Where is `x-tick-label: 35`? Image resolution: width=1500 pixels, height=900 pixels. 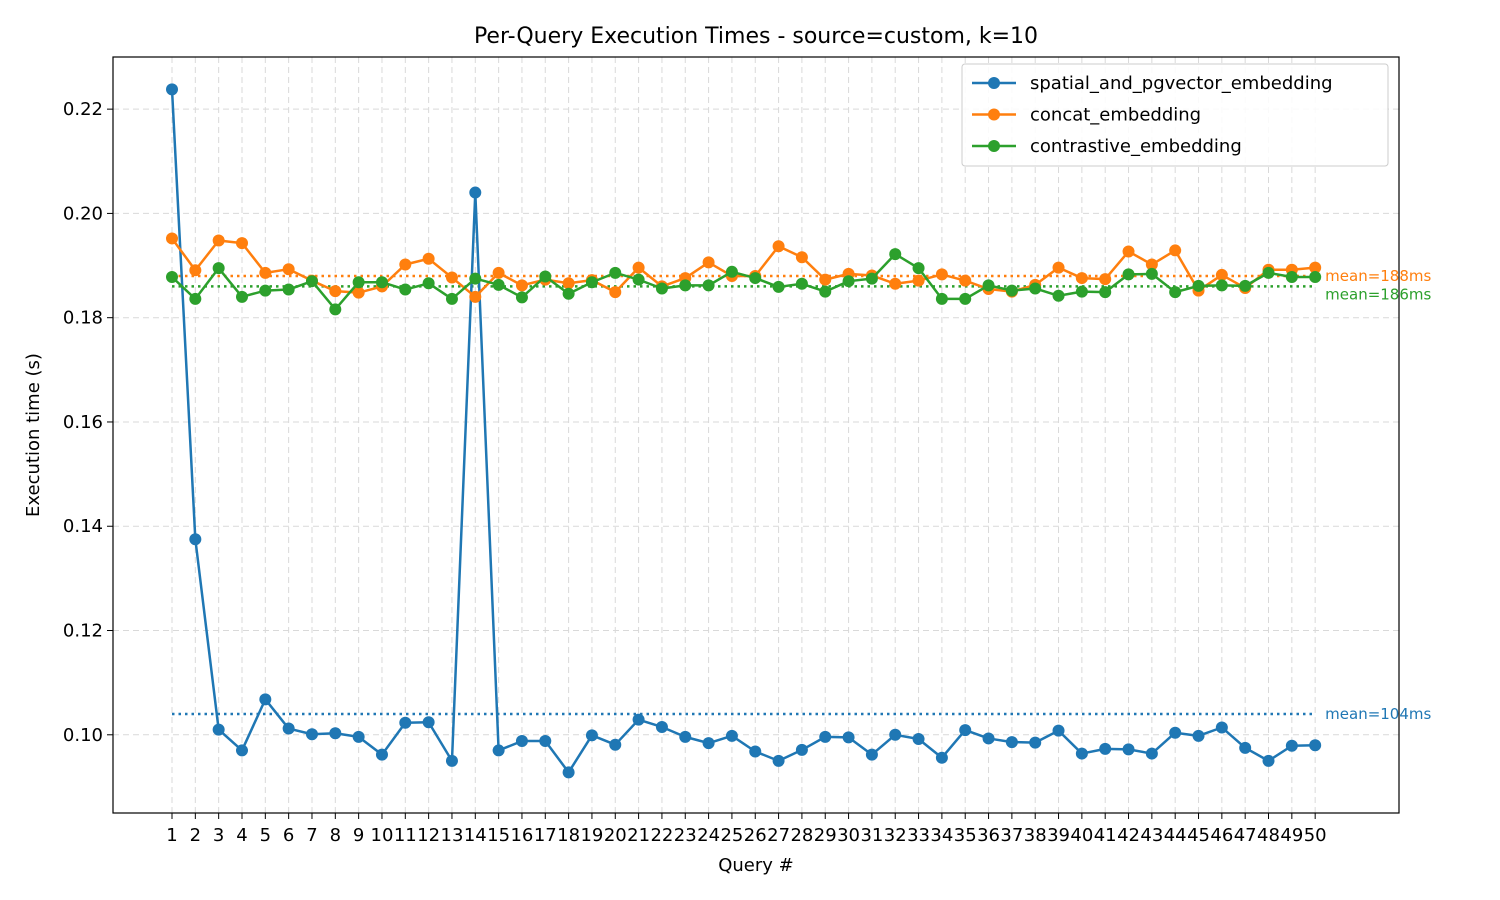 x-tick-label: 35 is located at coordinates (965, 835).